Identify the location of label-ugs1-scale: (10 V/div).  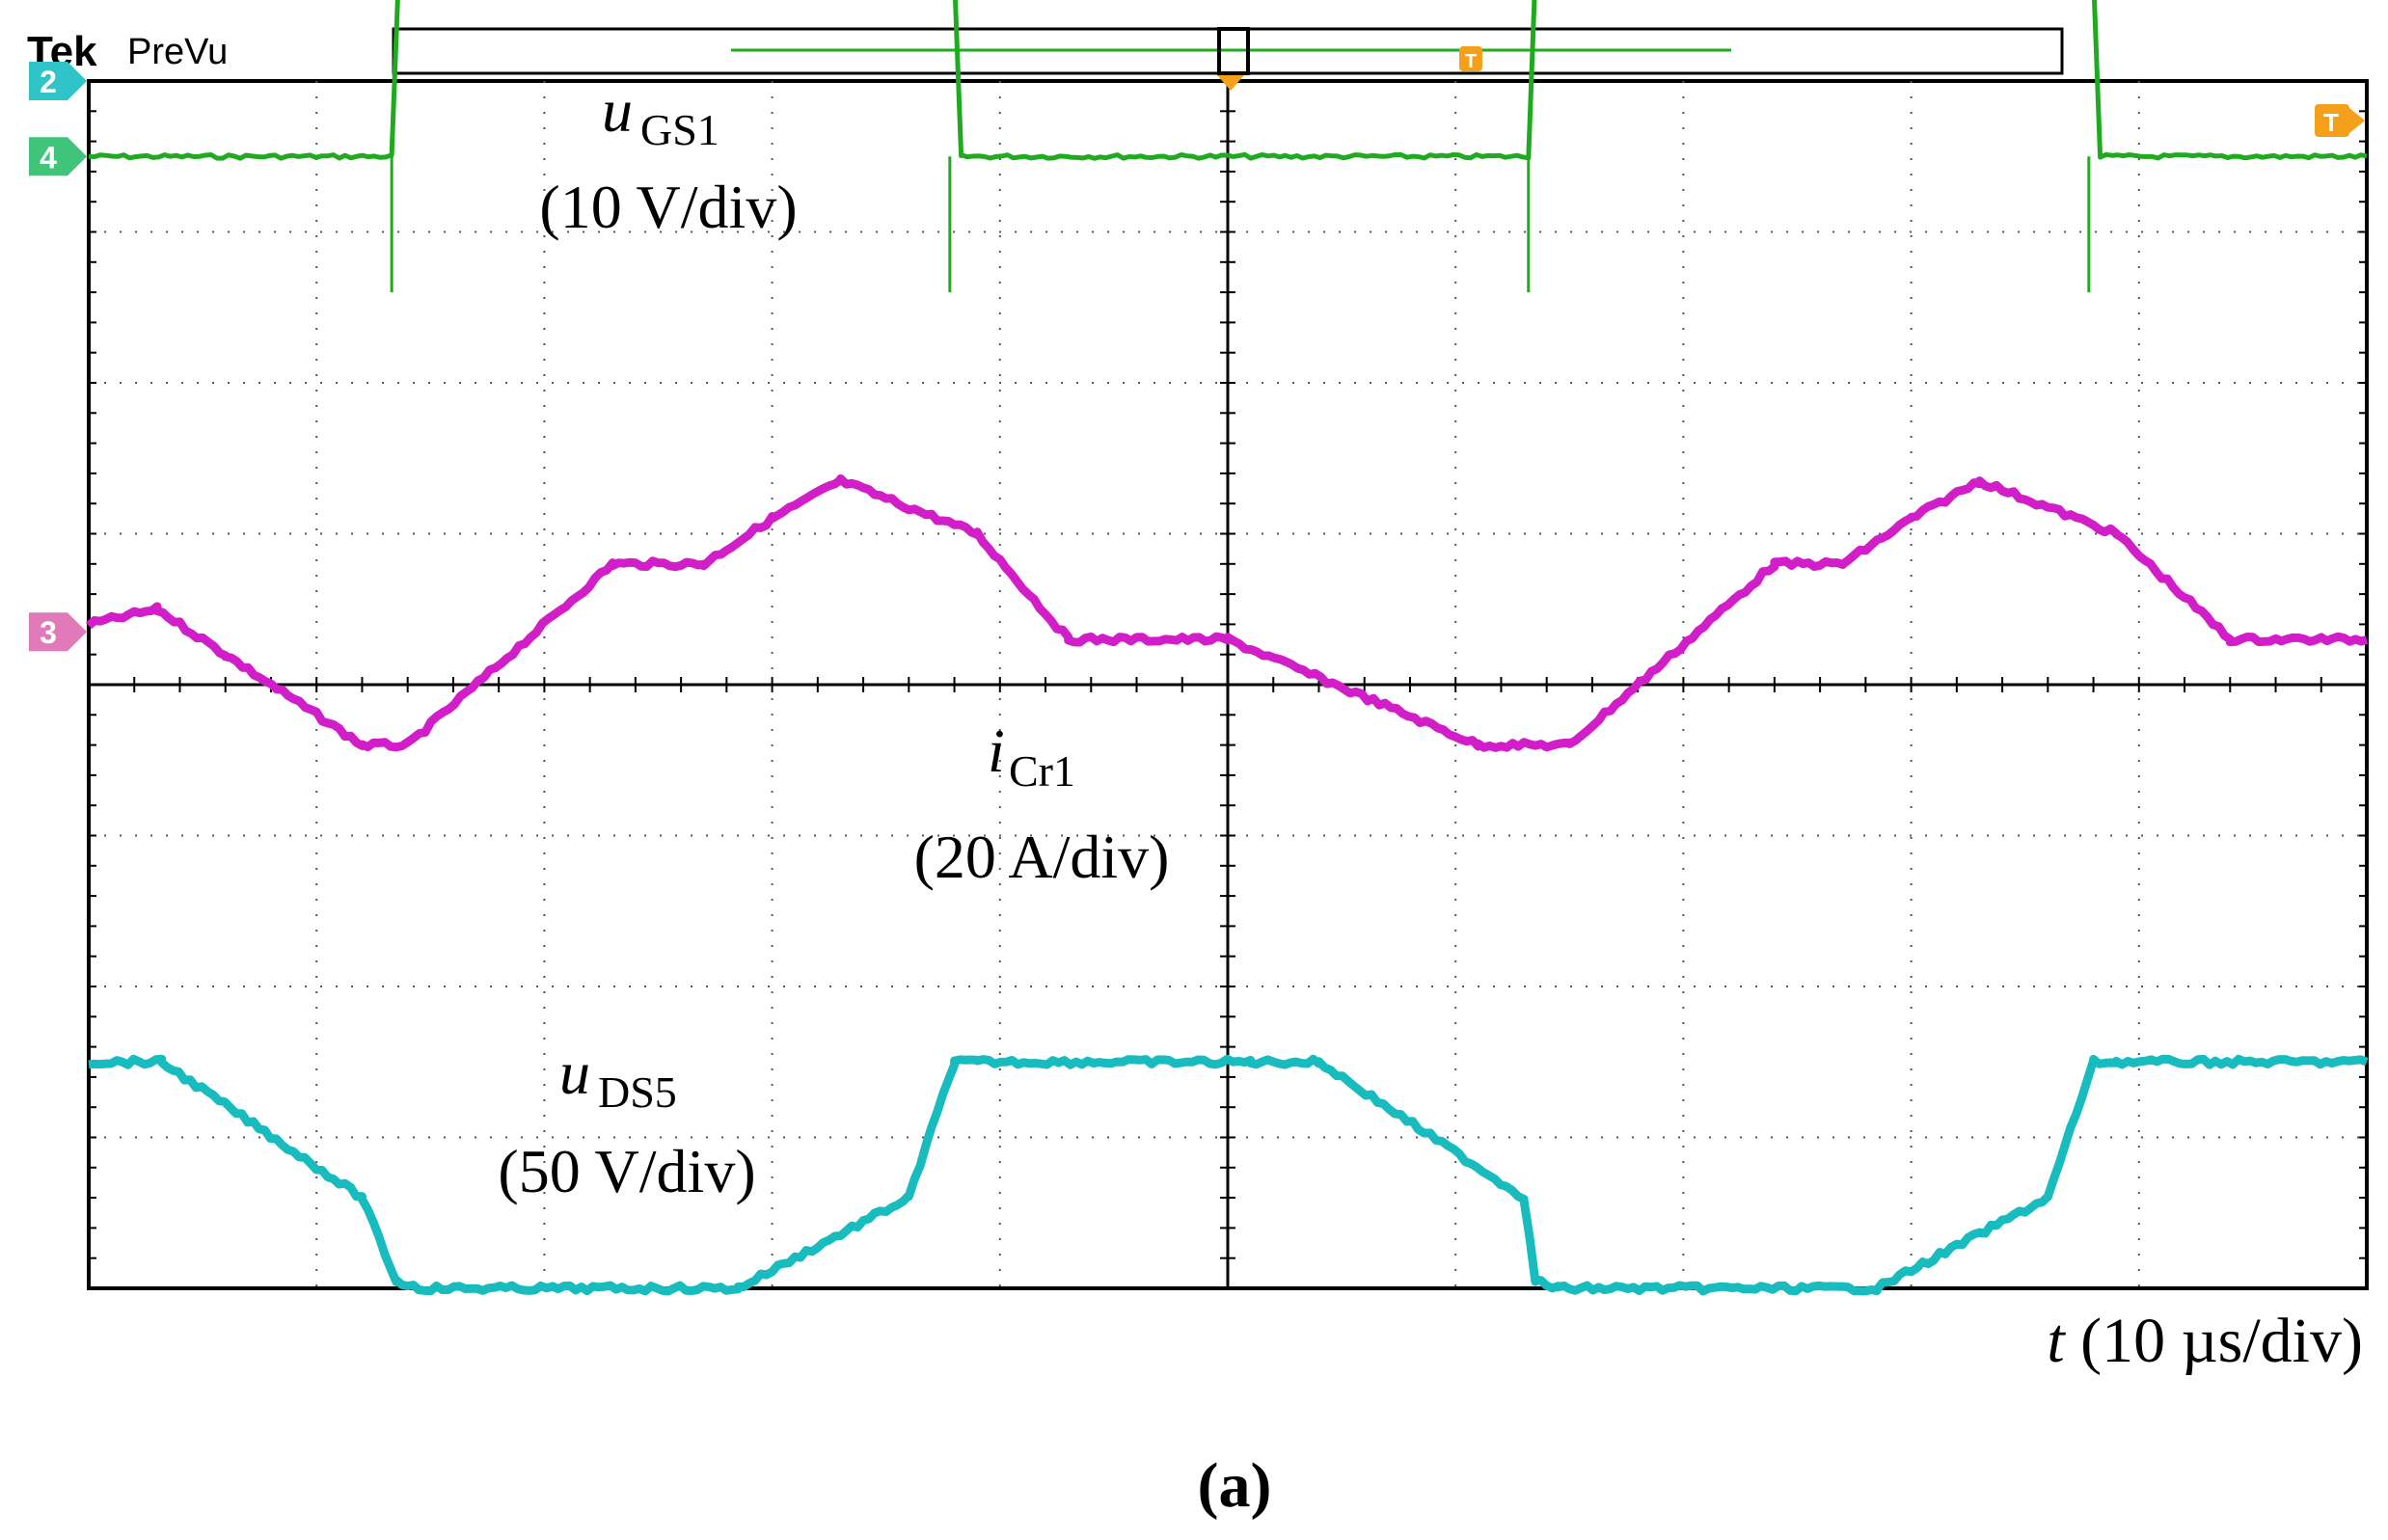
(668, 207).